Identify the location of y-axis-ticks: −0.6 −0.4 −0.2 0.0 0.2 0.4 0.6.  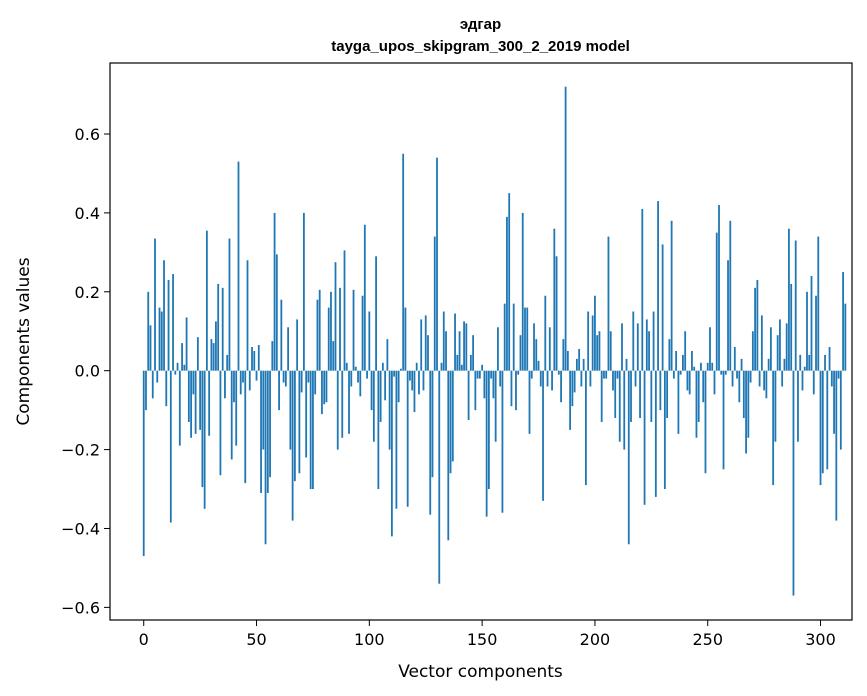
(85, 371).